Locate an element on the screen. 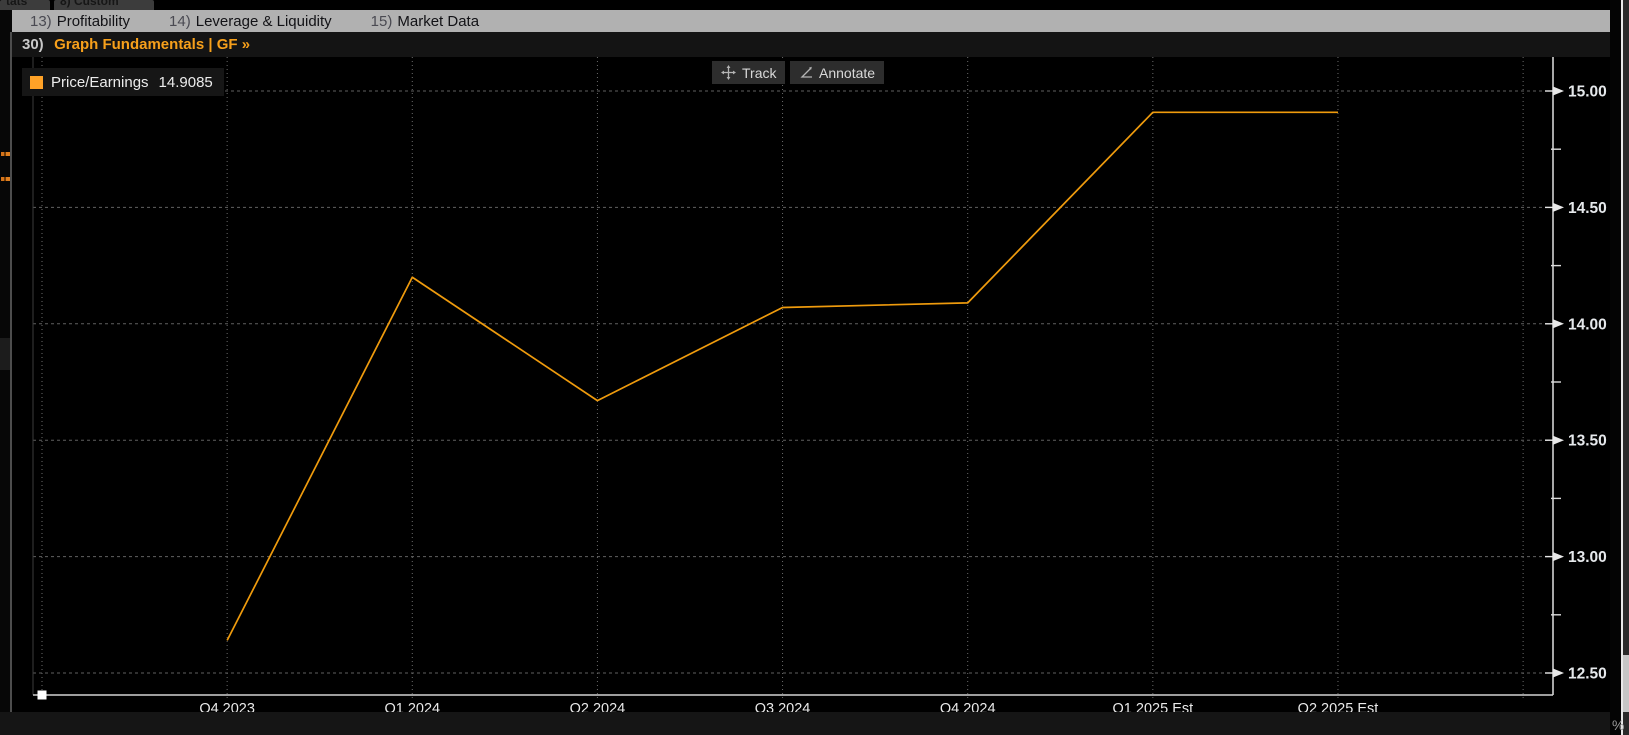 This screenshot has width=1629, height=735. function-title: Graph Fundamentals | GF » is located at coordinates (152, 44).